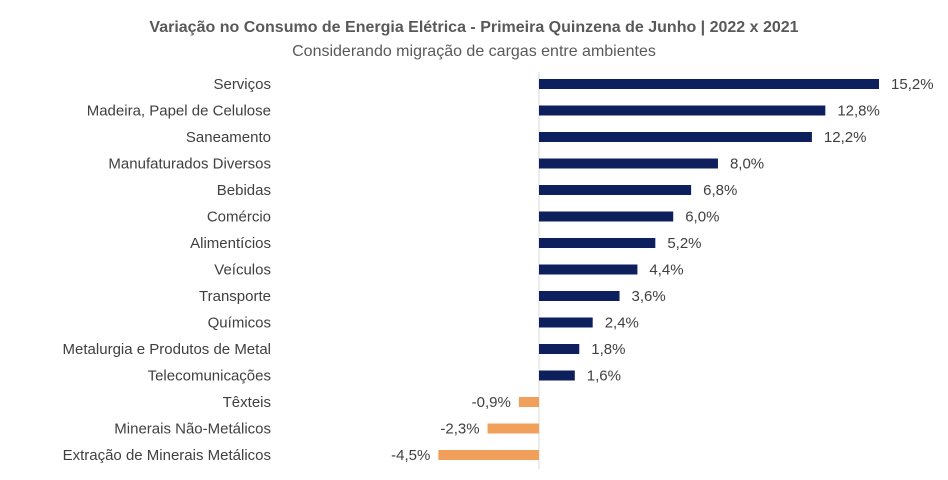 The width and height of the screenshot is (948, 480). Describe the element at coordinates (845, 137) in the screenshot. I see `data-label: 12,2%` at that location.